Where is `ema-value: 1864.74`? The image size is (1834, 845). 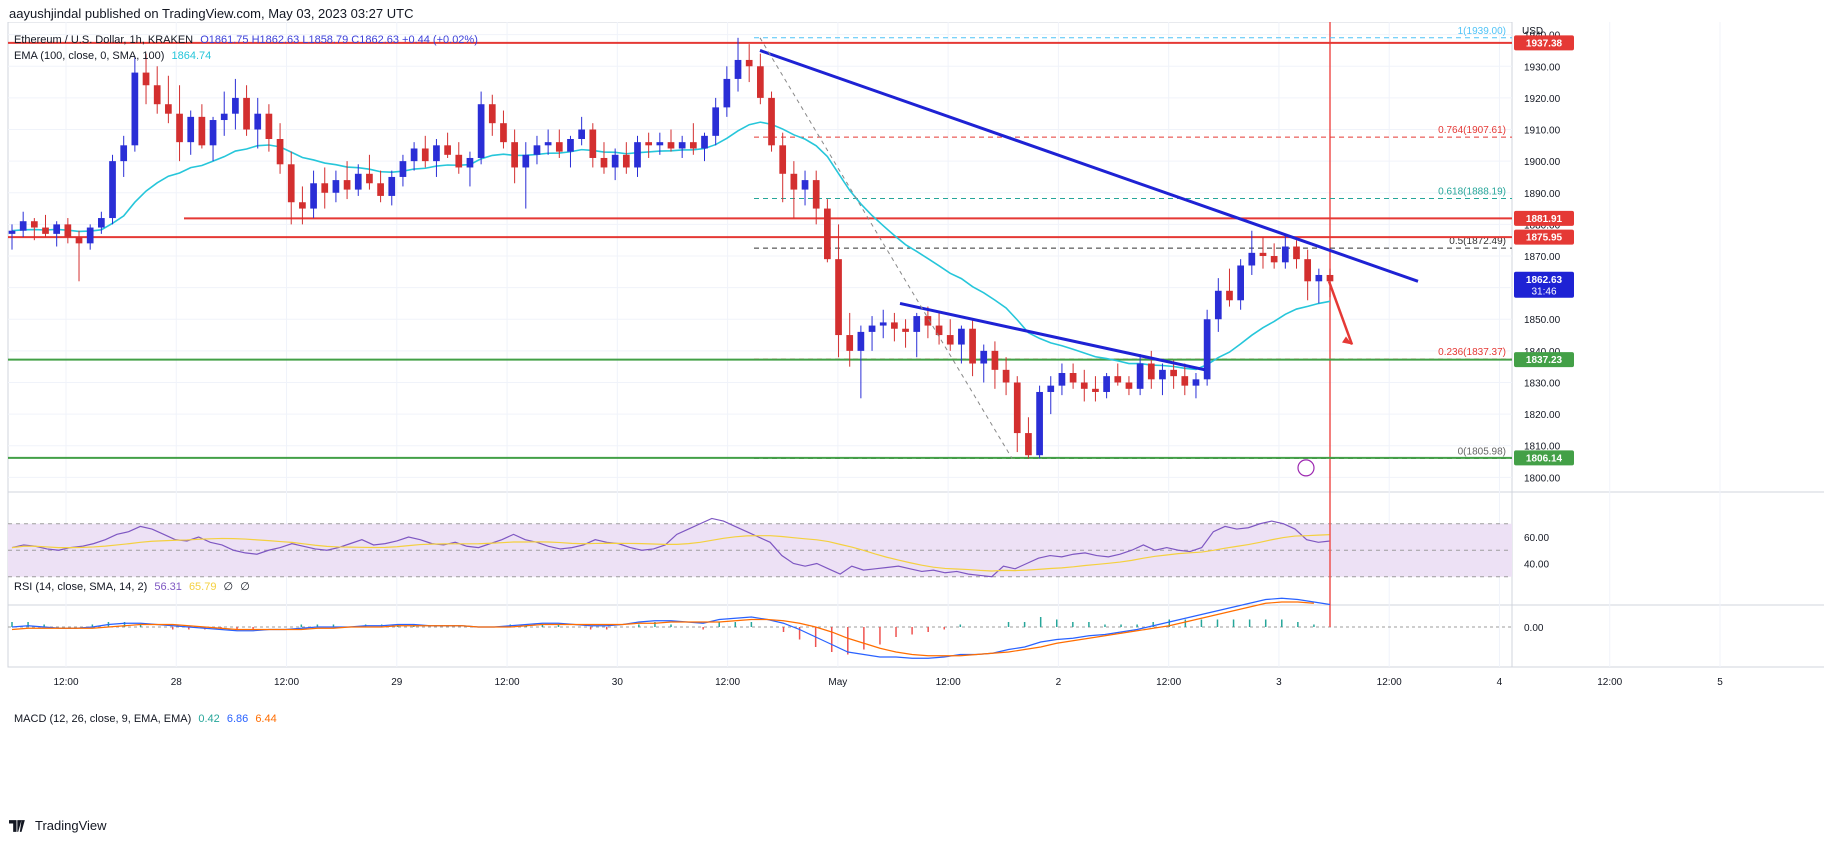
ema-value: 1864.74 is located at coordinates (191, 56).